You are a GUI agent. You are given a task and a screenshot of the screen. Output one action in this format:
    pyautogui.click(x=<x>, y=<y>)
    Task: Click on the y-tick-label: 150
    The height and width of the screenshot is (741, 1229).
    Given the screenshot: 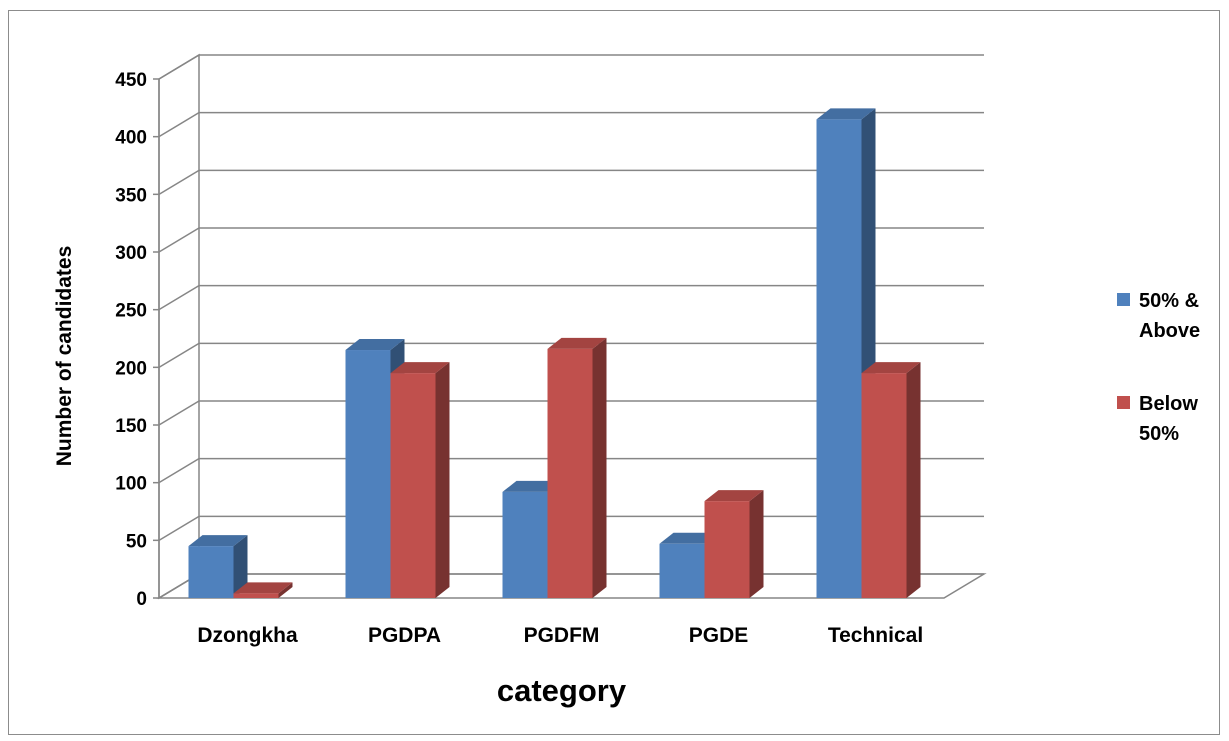 What is the action you would take?
    pyautogui.click(x=131, y=426)
    